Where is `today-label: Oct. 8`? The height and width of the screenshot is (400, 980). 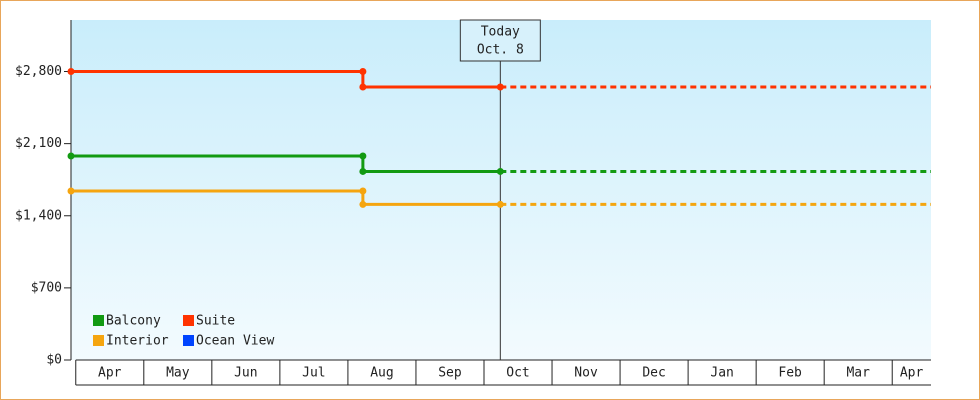 today-label: Oct. 8 is located at coordinates (500, 50).